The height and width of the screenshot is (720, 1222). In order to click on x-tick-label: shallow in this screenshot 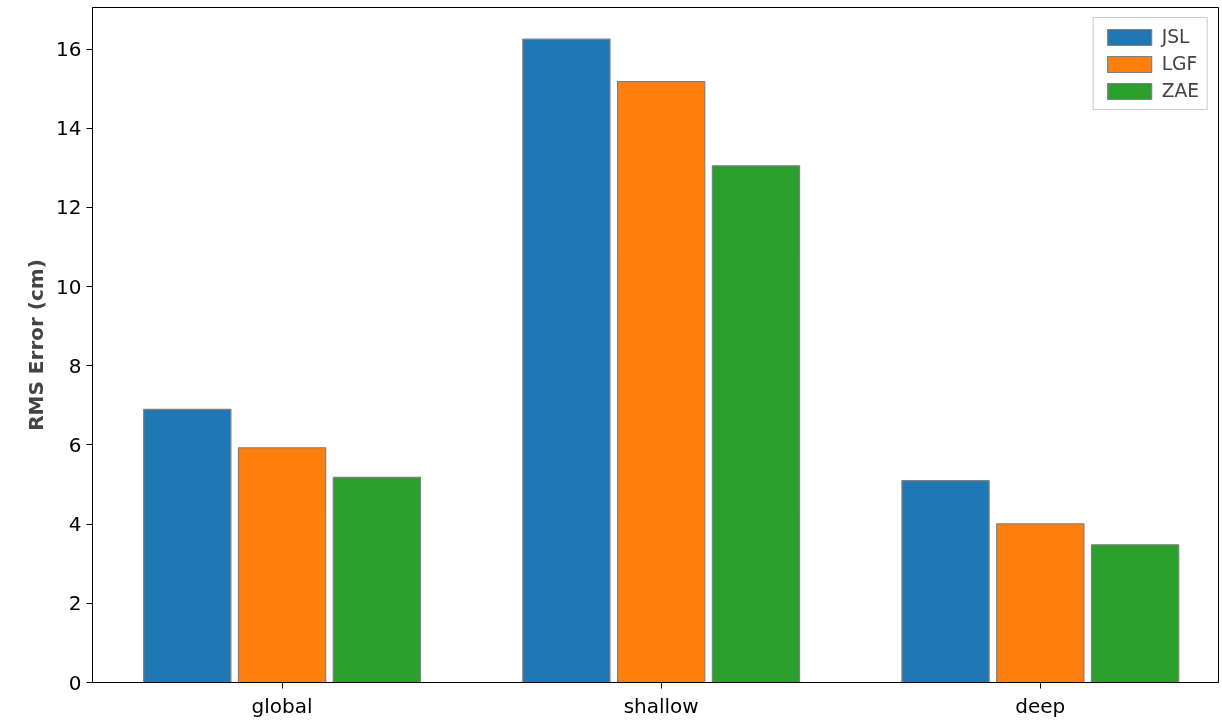, I will do `click(661, 705)`.